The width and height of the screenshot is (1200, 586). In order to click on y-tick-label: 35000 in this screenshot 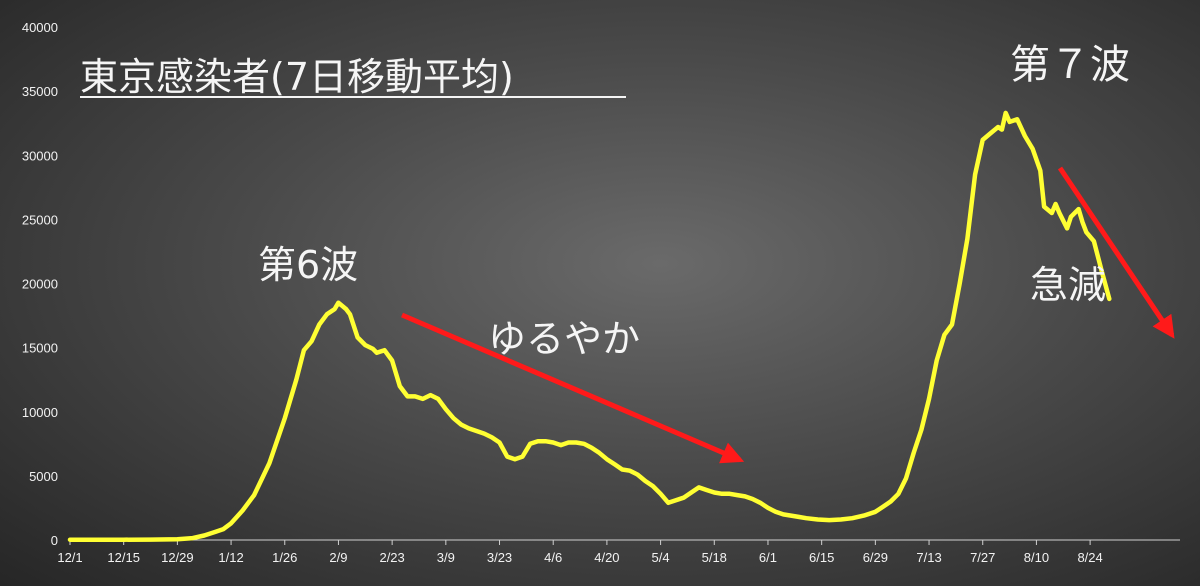, I will do `click(40, 91)`.